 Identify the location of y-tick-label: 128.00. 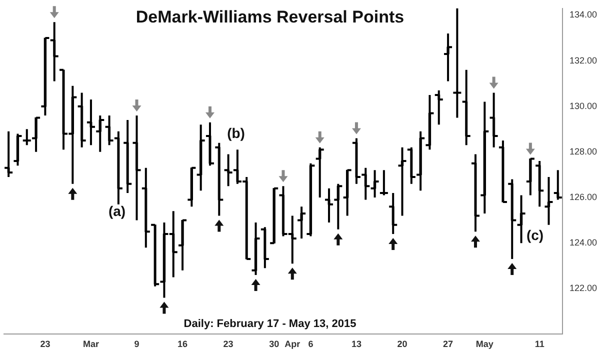
(583, 151).